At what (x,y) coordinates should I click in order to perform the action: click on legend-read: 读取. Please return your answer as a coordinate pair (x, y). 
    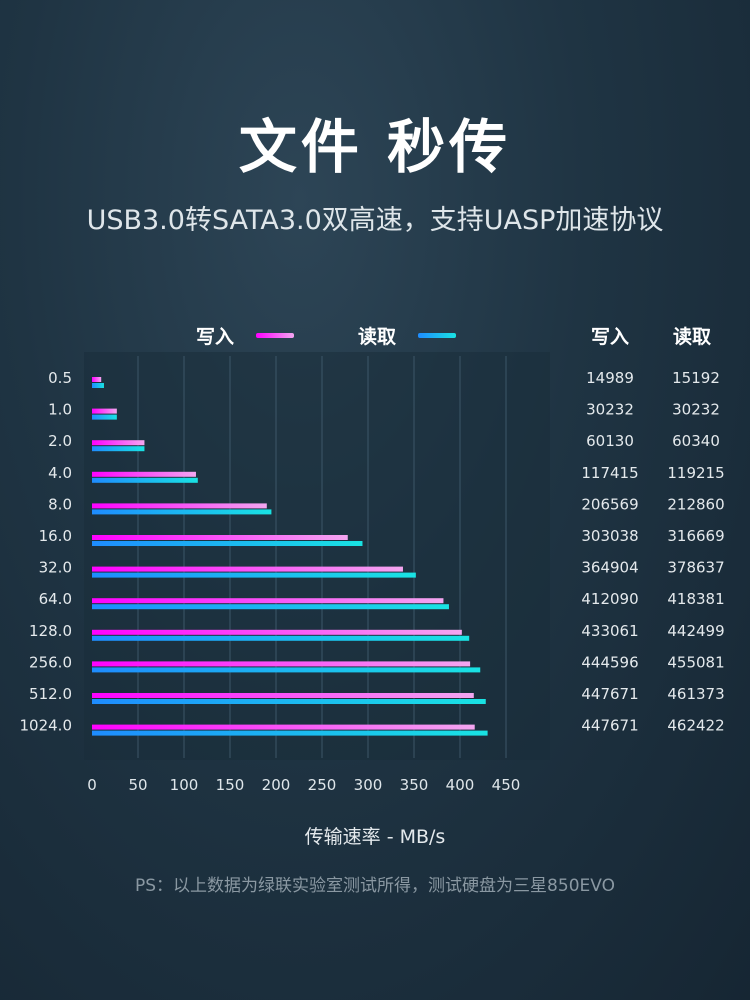
    Looking at the image, I should click on (407, 335).